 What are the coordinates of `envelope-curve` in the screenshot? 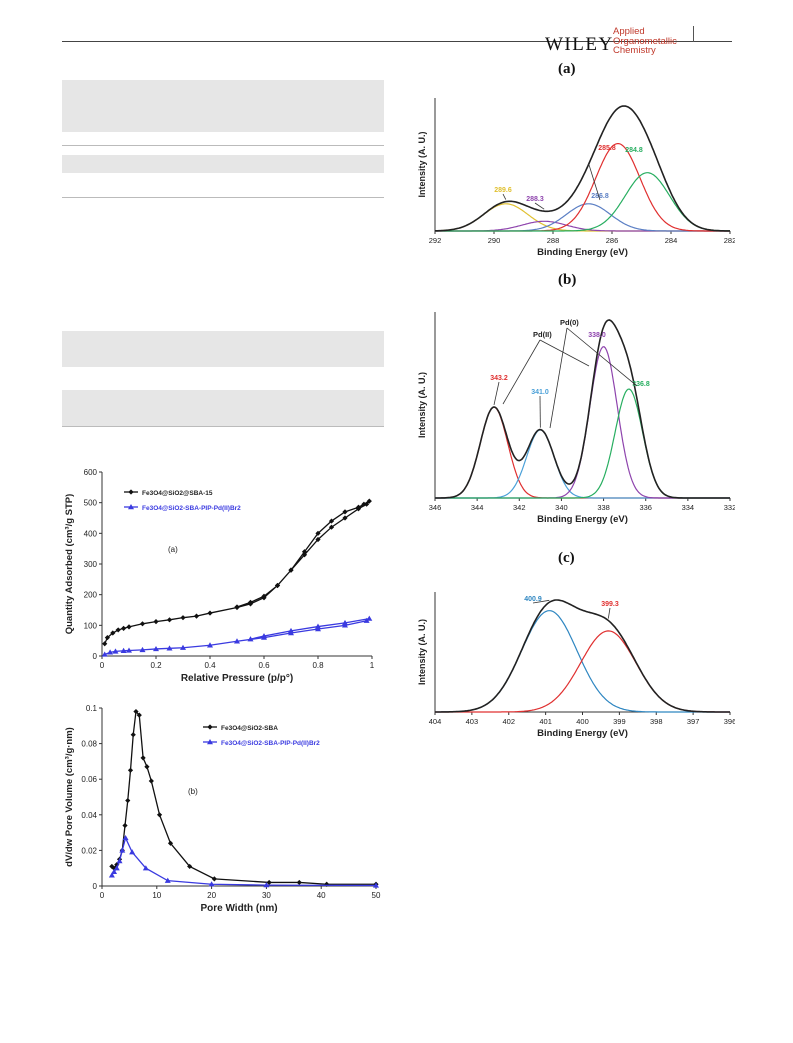 It's located at (582, 656).